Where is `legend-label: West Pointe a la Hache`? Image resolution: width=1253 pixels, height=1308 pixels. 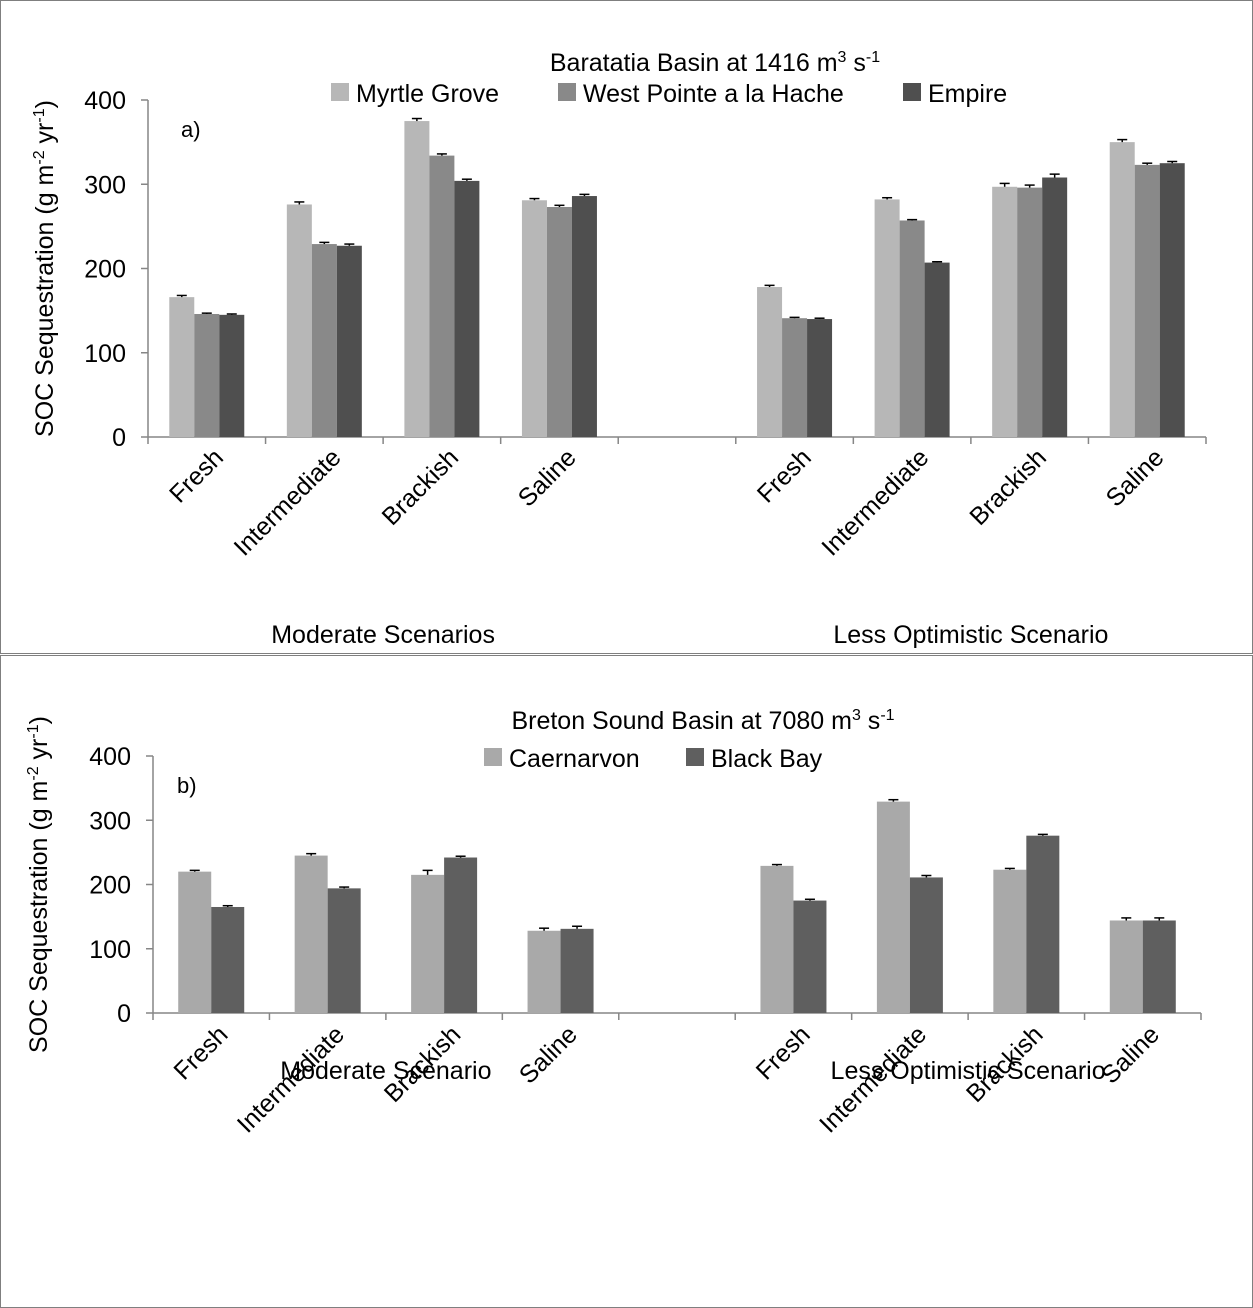 legend-label: West Pointe a la Hache is located at coordinates (713, 94).